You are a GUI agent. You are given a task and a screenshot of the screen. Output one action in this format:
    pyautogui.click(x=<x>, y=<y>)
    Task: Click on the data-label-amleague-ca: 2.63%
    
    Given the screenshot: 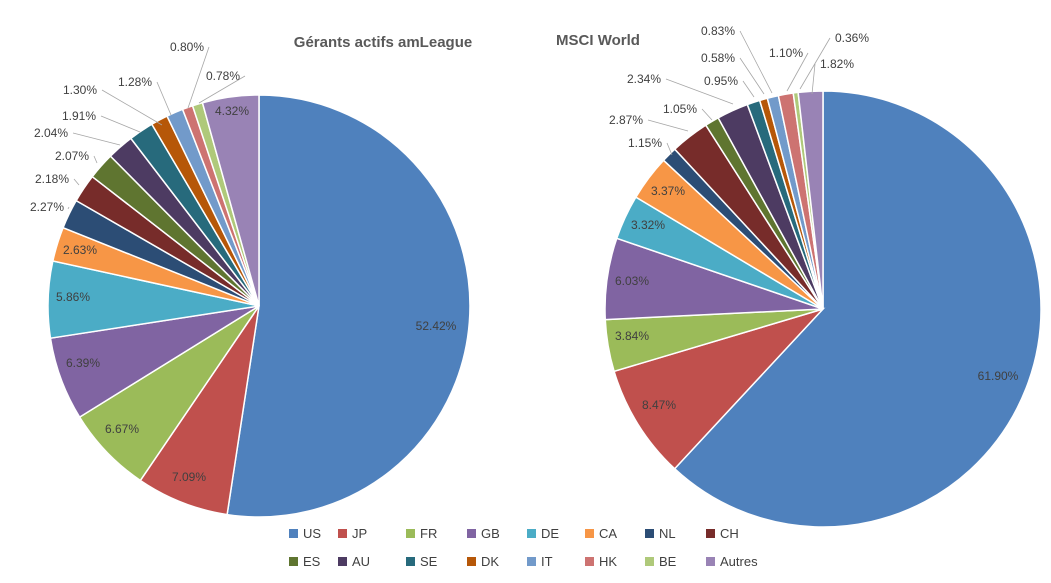 What is the action you would take?
    pyautogui.click(x=80, y=250)
    